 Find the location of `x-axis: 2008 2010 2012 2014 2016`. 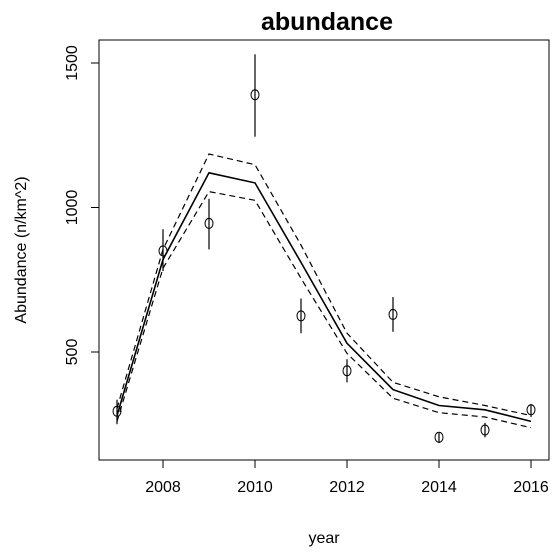

x-axis: 2008 2010 2012 2014 2016 is located at coordinates (347, 478).